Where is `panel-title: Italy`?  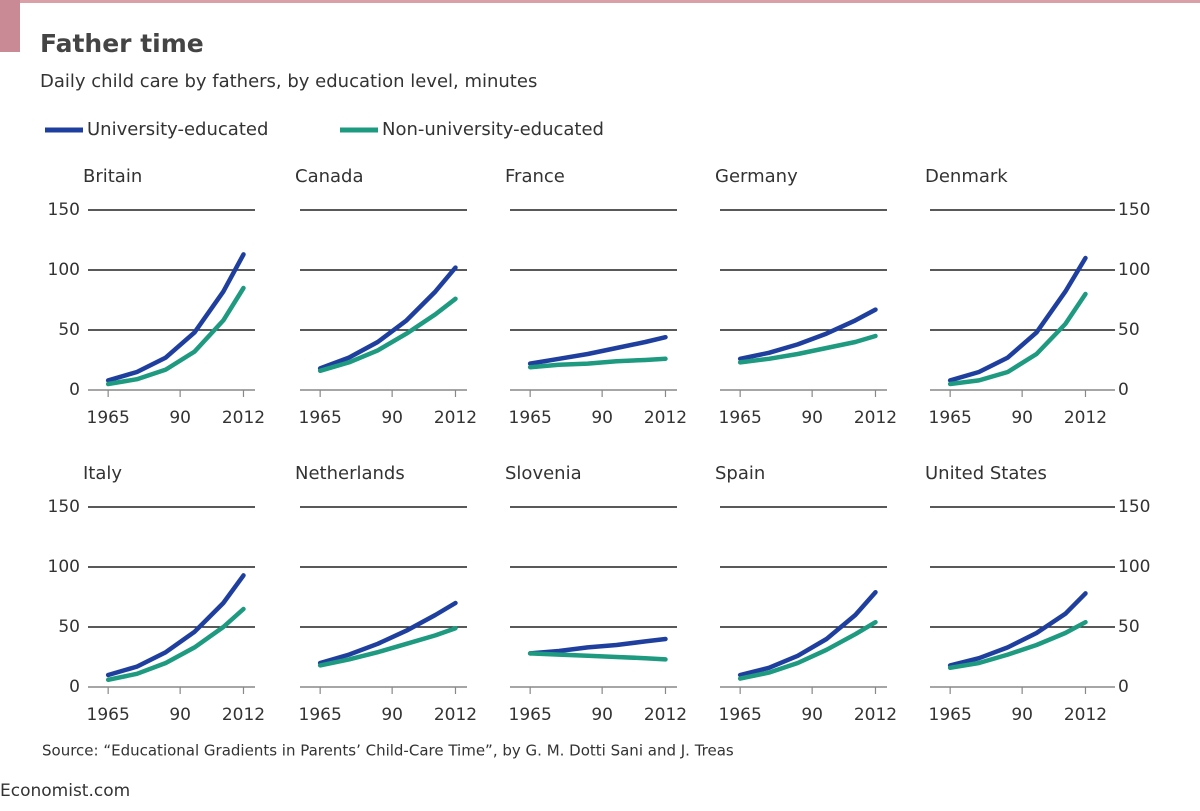
panel-title: Italy is located at coordinates (102, 473).